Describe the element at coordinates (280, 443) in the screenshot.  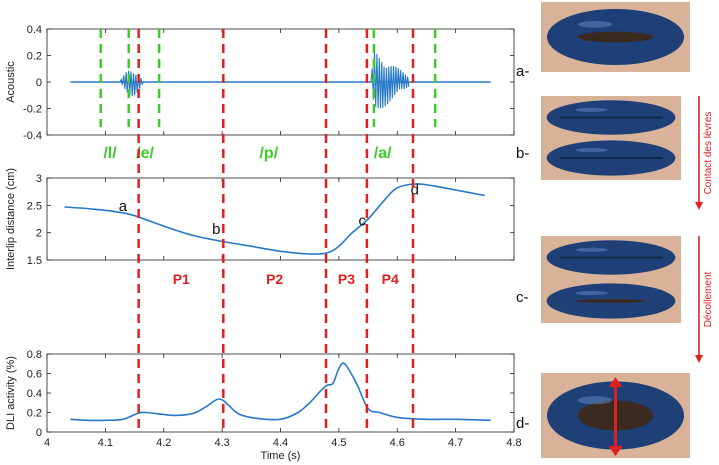
I see `x-tick-label: 4.4` at that location.